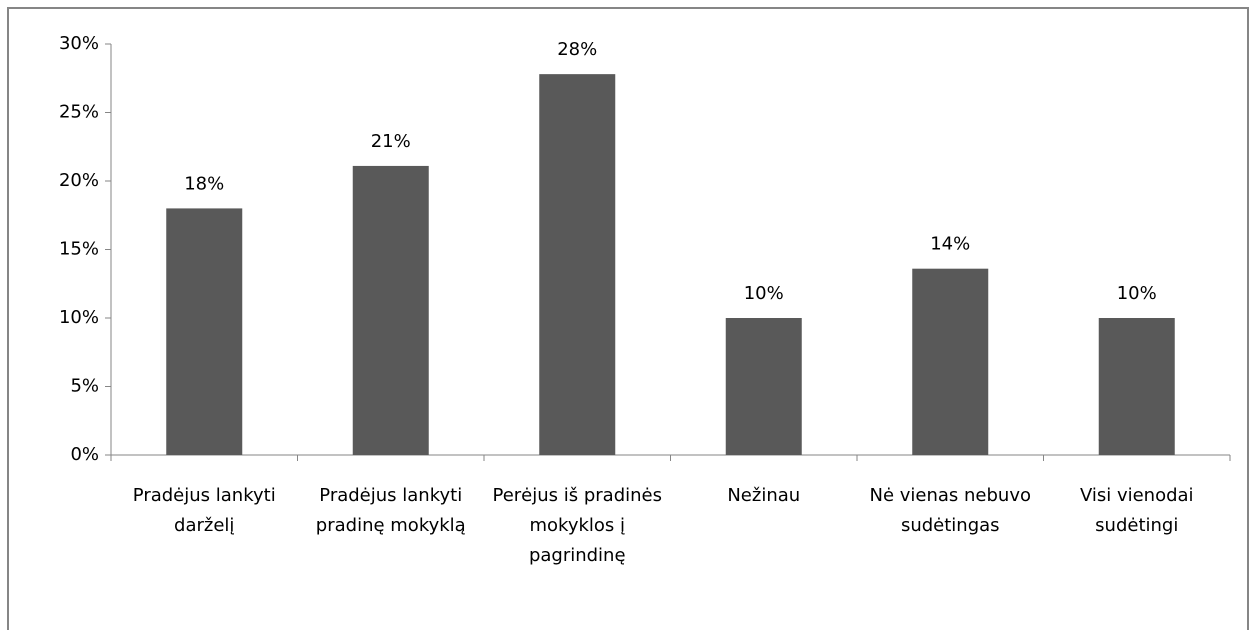 The width and height of the screenshot is (1256, 630). What do you see at coordinates (1136, 510) in the screenshot?
I see `x-tick-label: Visi vienodai sudėtingi` at bounding box center [1136, 510].